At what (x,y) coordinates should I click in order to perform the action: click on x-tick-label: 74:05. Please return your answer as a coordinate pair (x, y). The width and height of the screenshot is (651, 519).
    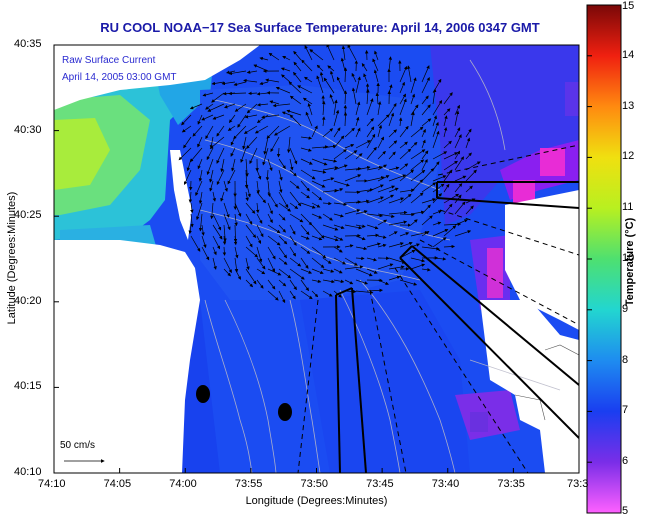
    Looking at the image, I should click on (117, 484).